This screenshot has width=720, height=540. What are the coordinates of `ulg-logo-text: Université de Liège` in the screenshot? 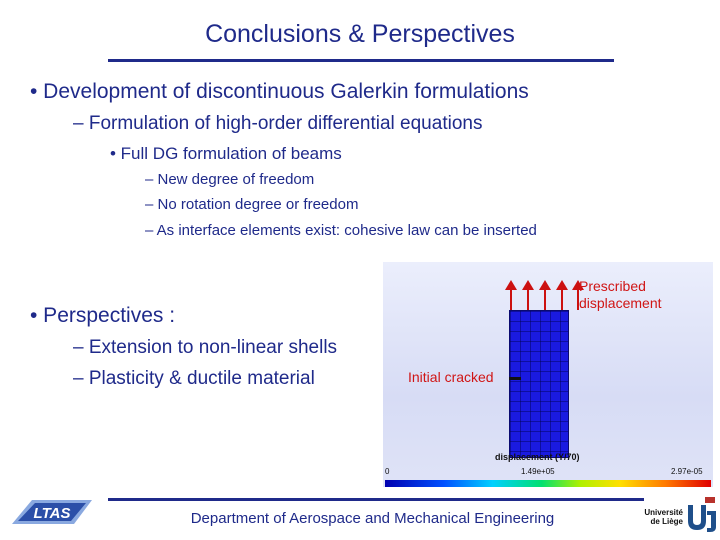 It's located at (663, 517).